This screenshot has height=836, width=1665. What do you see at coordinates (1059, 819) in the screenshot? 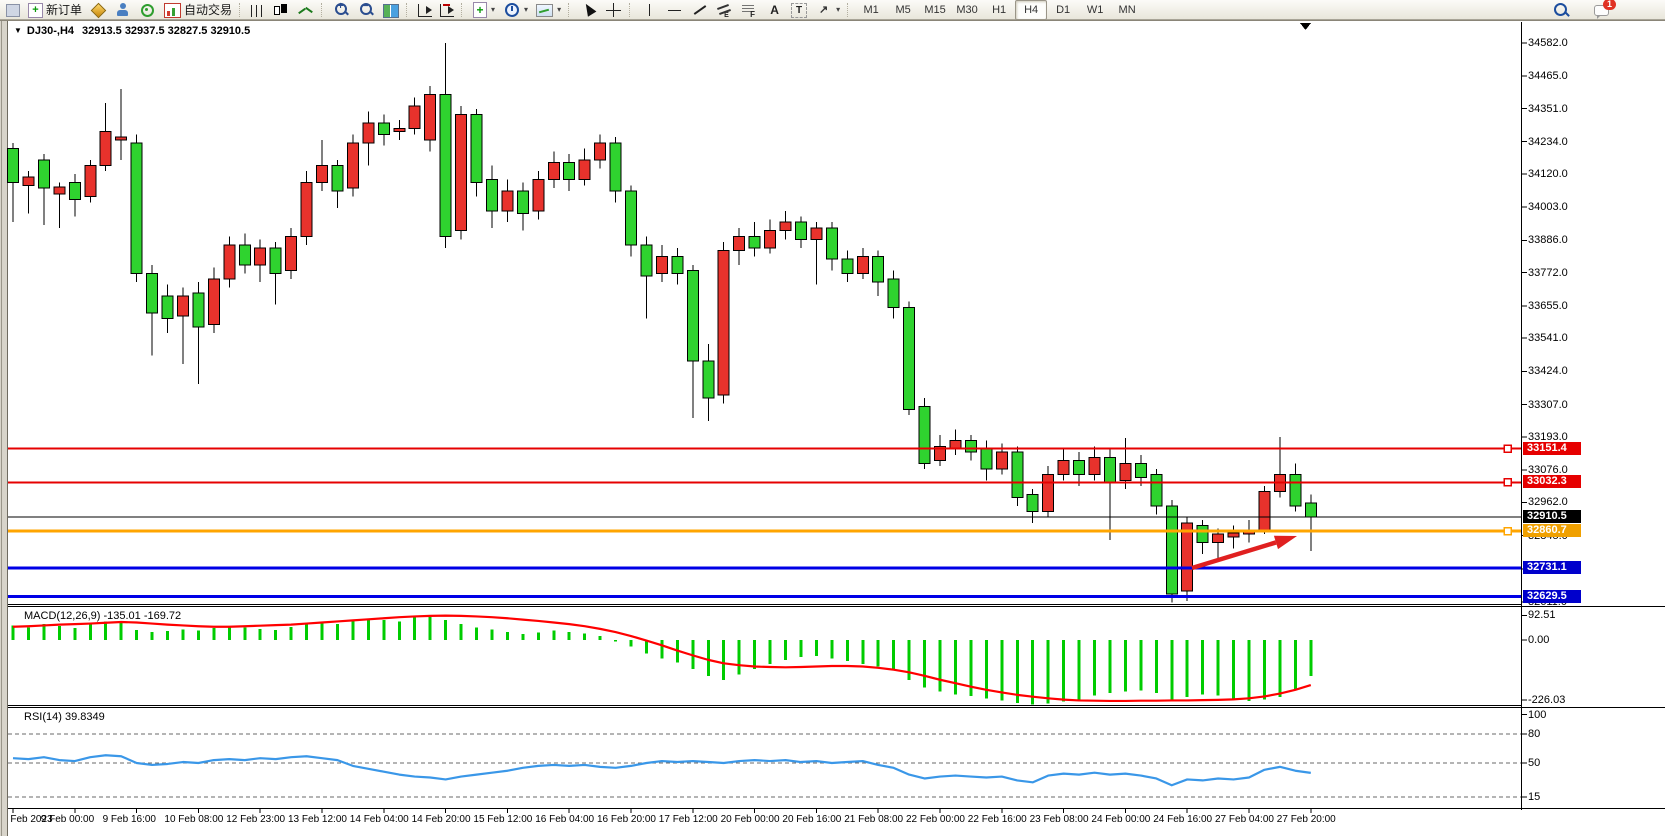
I see `date-label: 23 Feb 08:00` at bounding box center [1059, 819].